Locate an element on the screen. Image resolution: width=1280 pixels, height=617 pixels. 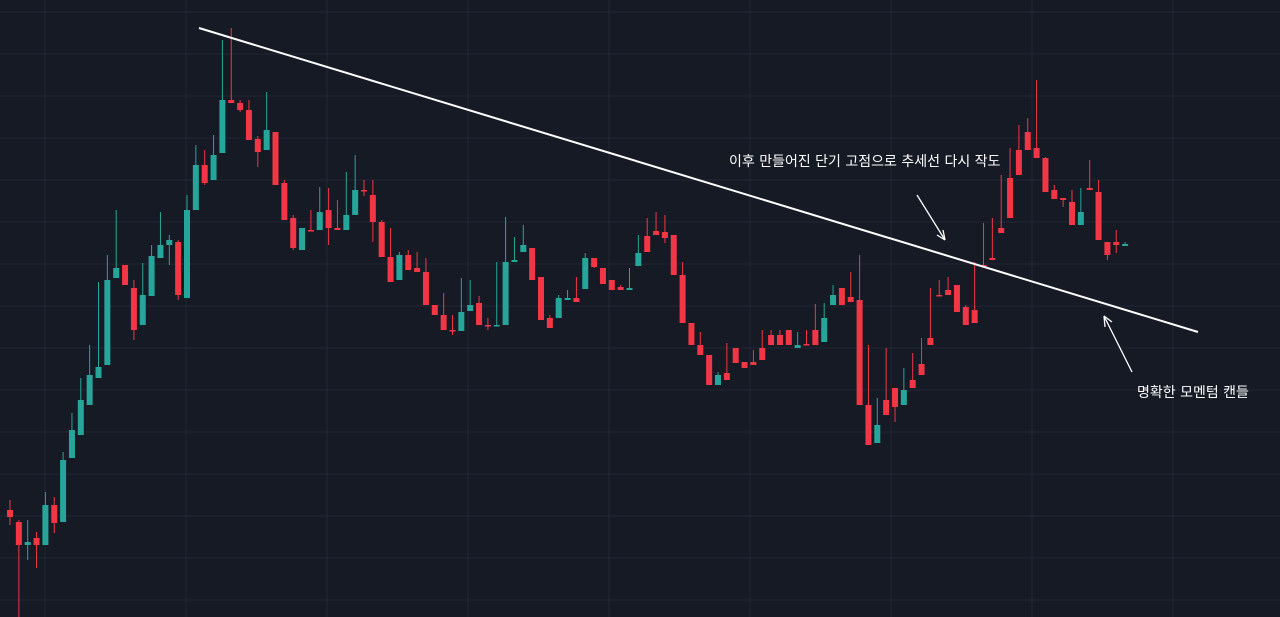
annotation-retouch-text: 이후 만들어진 단기 고점으로 추세선 다시 작도 is located at coordinates (865, 162).